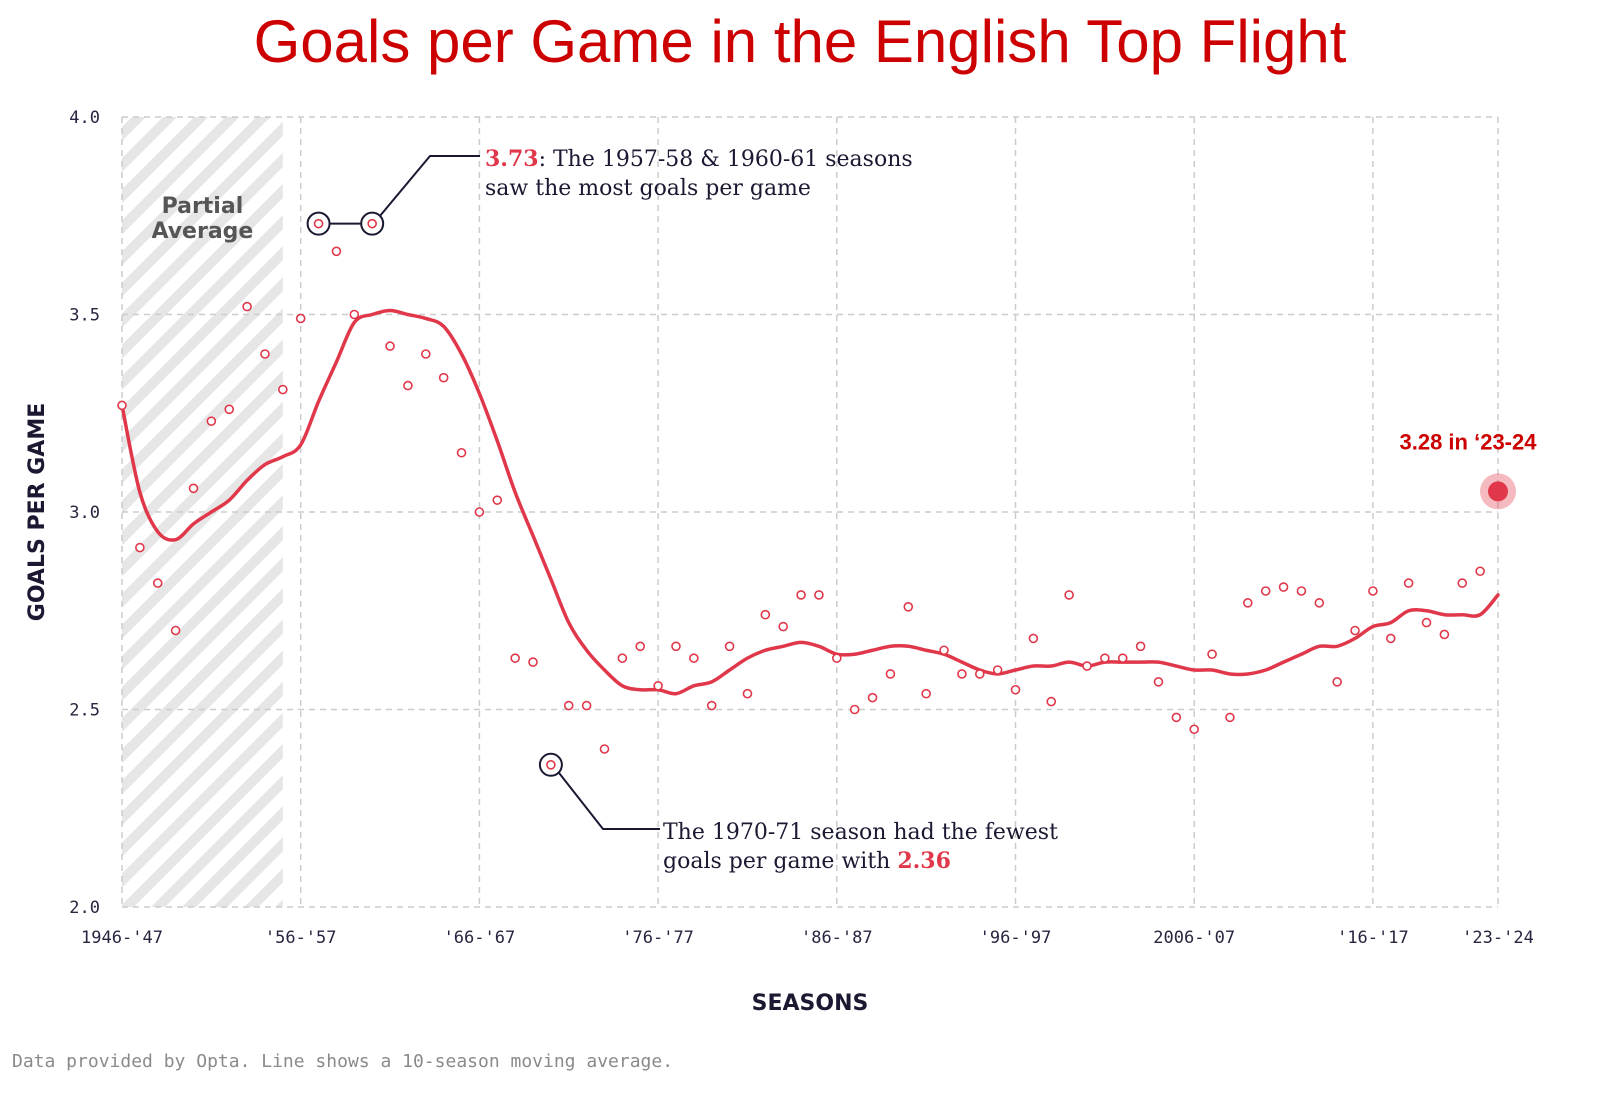  I want to click on y-tick-label: 2.0, so click(84, 908).